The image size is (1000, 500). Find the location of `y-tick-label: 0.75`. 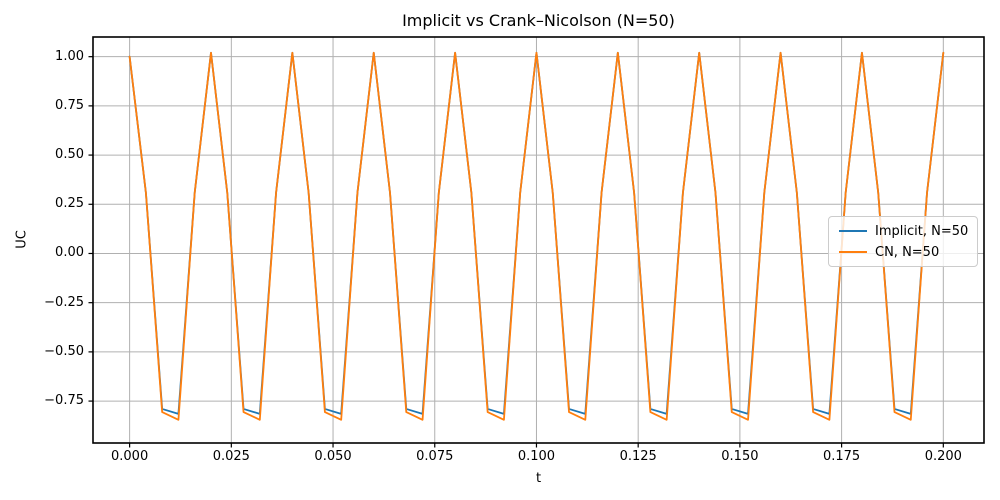

y-tick-label: 0.75 is located at coordinates (69, 105).